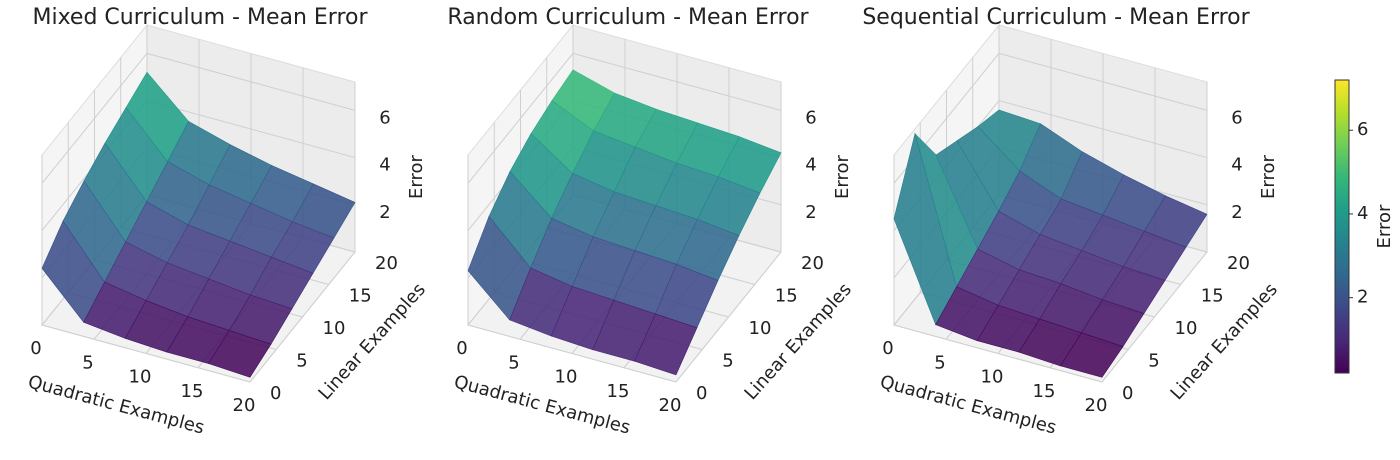 The width and height of the screenshot is (1400, 460). What do you see at coordinates (1362, 297) in the screenshot?
I see `colorbar-tick-label: 2` at bounding box center [1362, 297].